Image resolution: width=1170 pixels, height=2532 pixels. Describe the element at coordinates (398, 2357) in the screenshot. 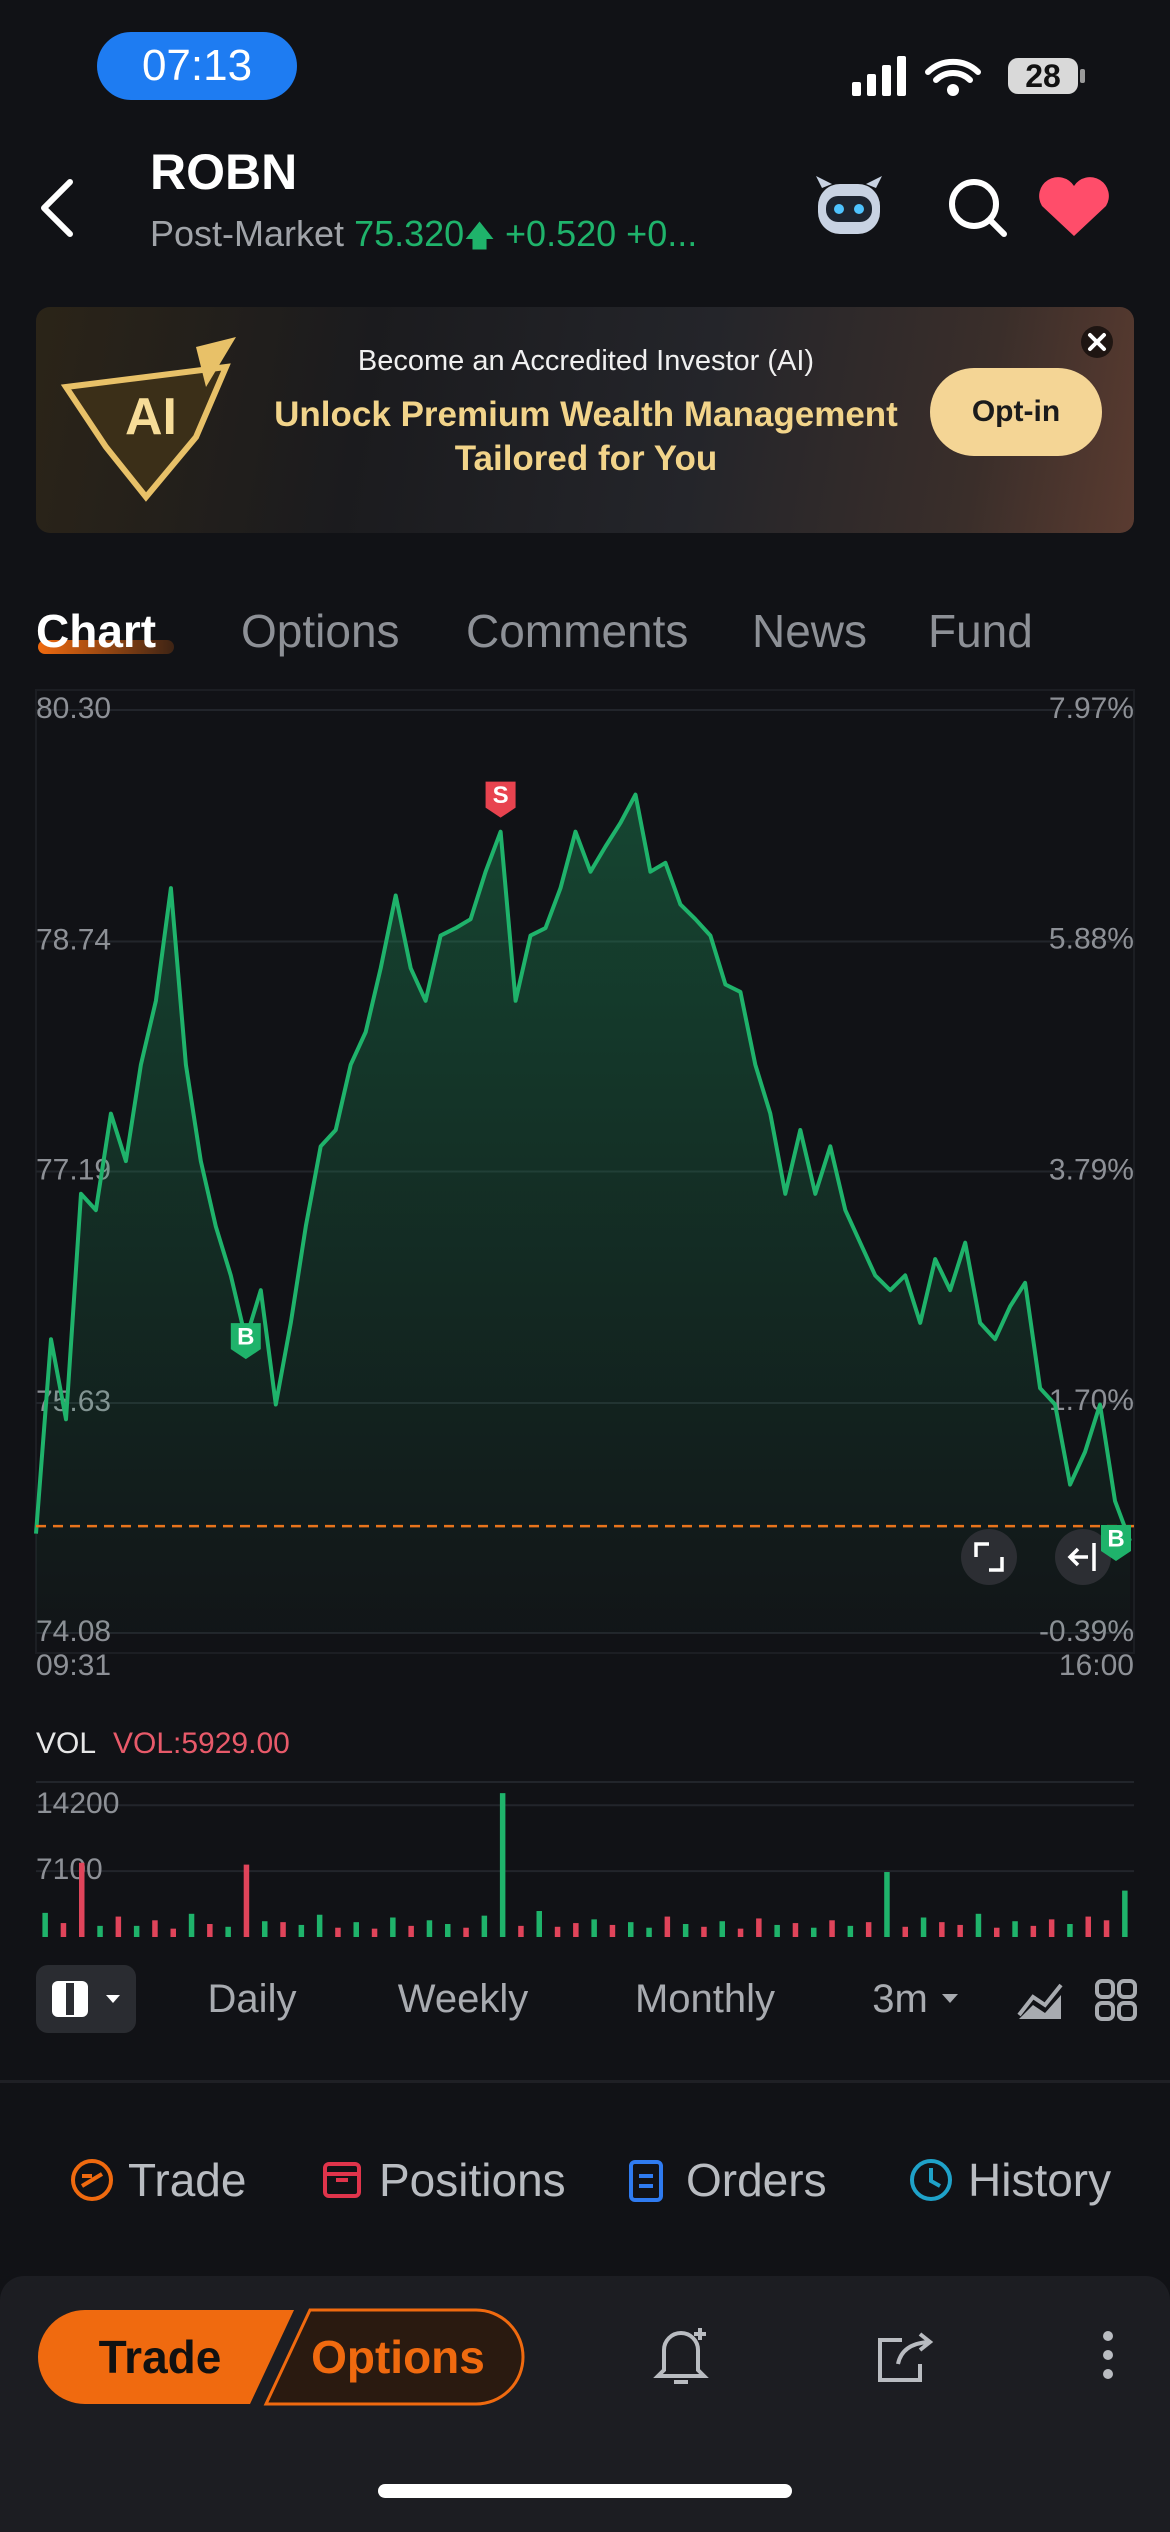

I see `options-button-label: Options` at that location.